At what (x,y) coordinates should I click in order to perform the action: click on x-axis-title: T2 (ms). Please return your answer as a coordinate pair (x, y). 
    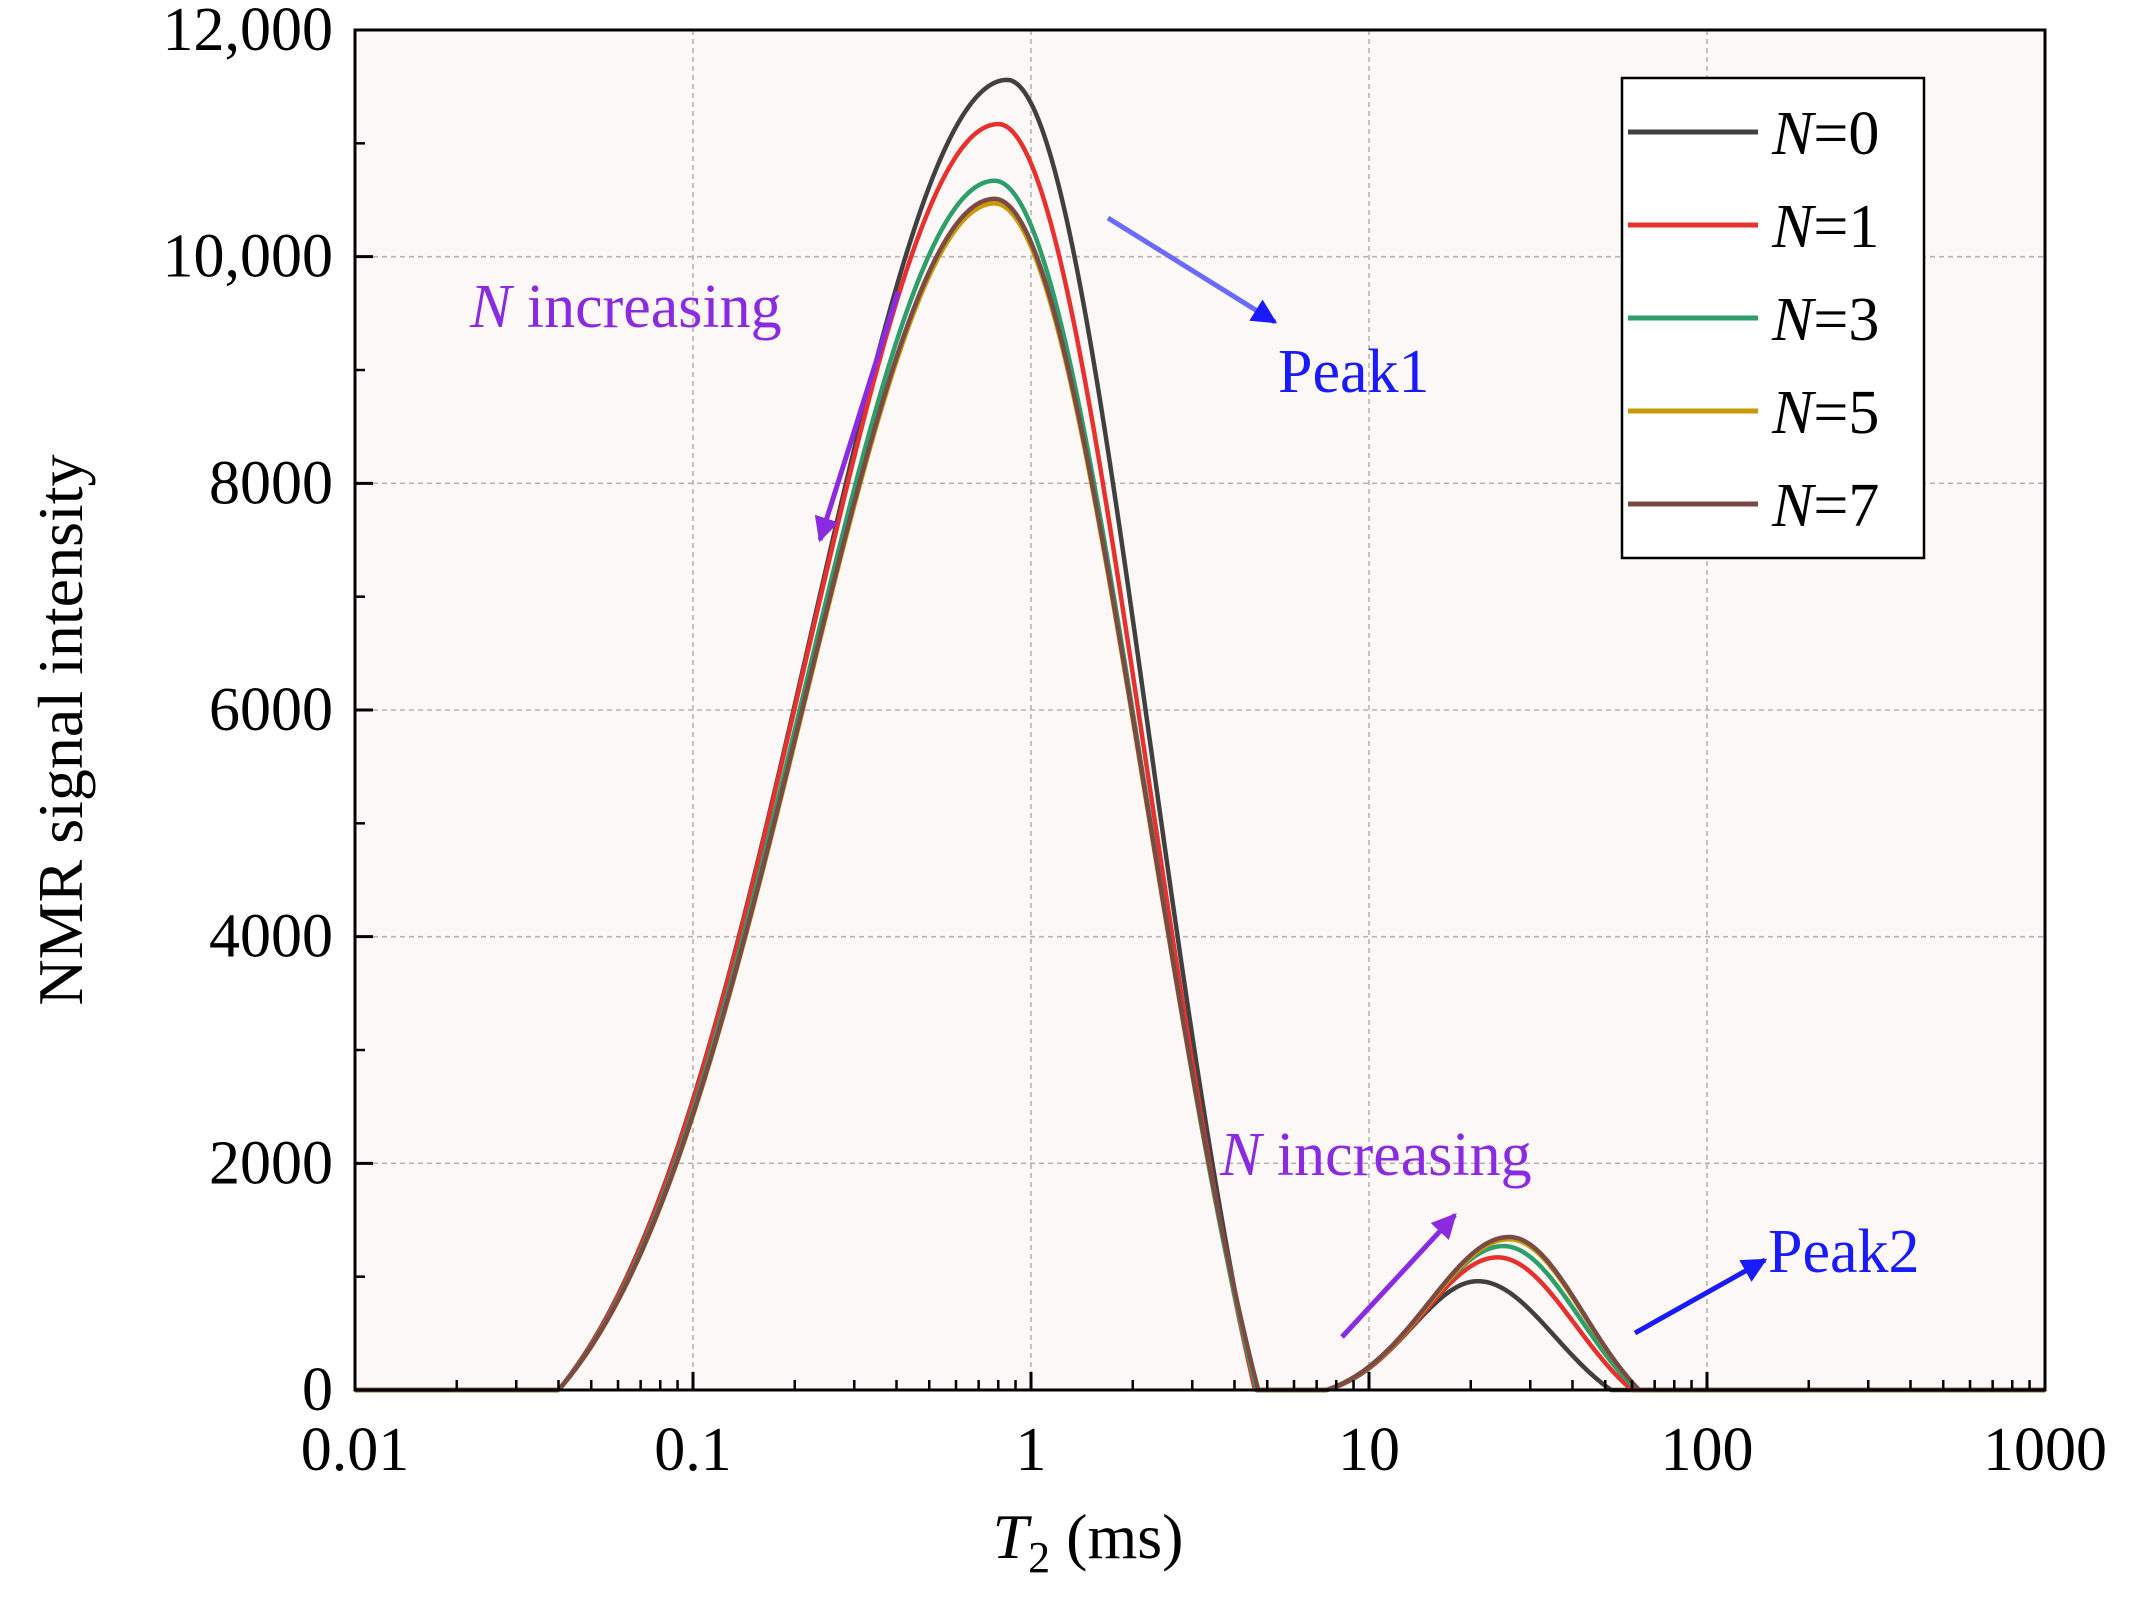
    Looking at the image, I should click on (1088, 1541).